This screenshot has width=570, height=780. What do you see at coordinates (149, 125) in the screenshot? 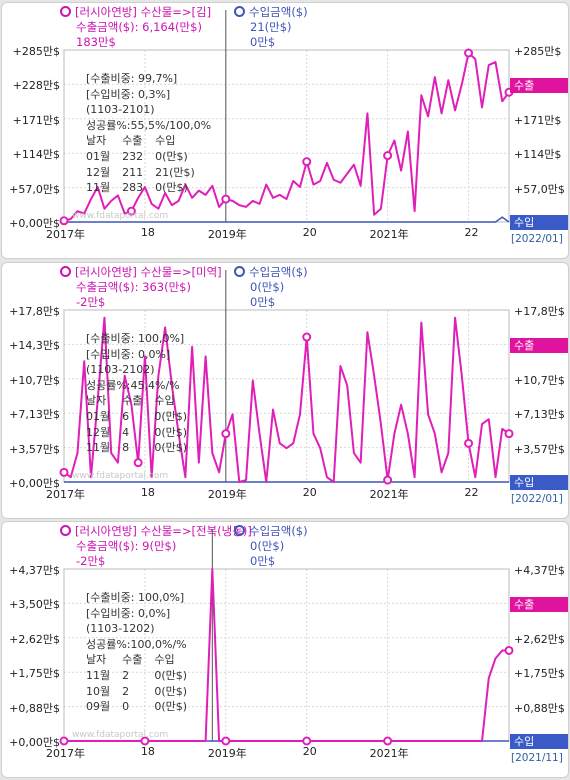
I see `info-line: 성공률%:55,5%/100,0%` at bounding box center [149, 125].